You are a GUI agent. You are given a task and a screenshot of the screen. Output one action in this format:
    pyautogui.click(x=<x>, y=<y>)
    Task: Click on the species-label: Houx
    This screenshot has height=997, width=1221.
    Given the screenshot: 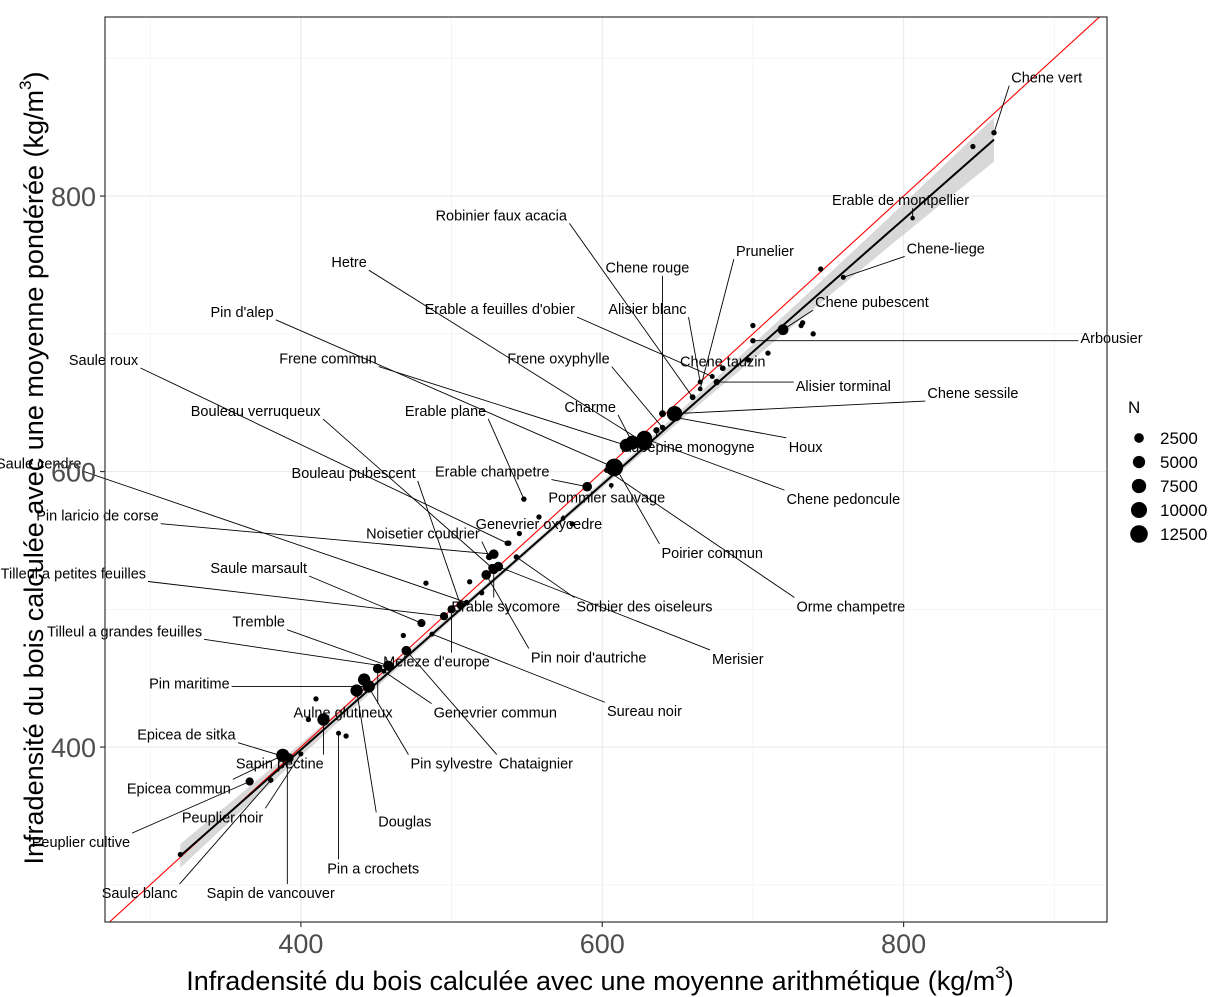 What is the action you would take?
    pyautogui.click(x=806, y=448)
    